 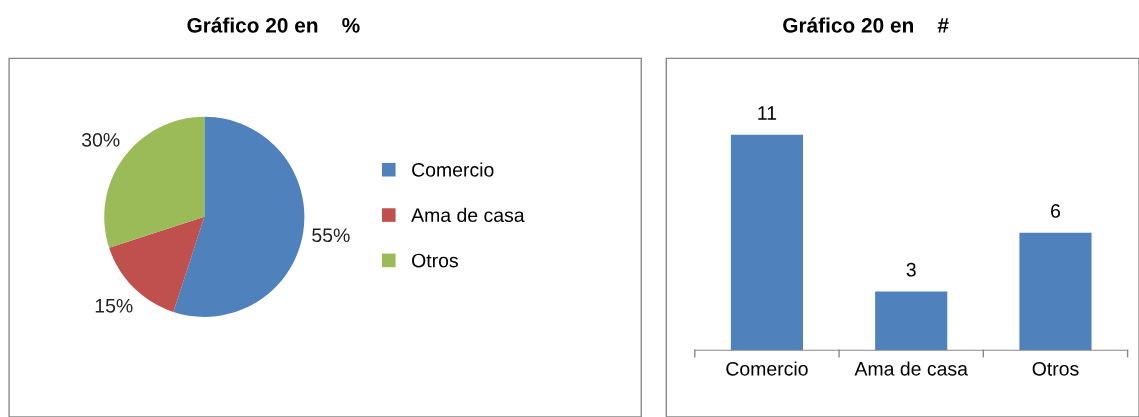 I want to click on data-label: 30%, so click(x=100, y=139).